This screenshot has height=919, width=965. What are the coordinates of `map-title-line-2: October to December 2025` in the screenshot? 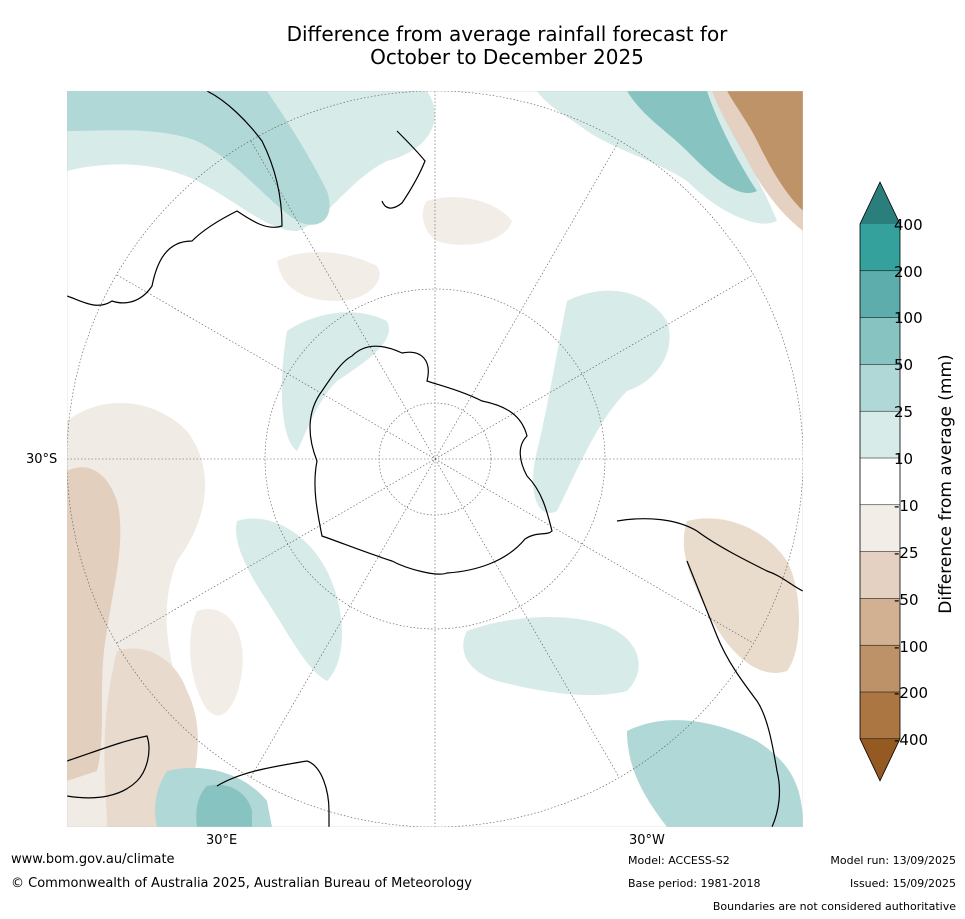 It's located at (507, 57).